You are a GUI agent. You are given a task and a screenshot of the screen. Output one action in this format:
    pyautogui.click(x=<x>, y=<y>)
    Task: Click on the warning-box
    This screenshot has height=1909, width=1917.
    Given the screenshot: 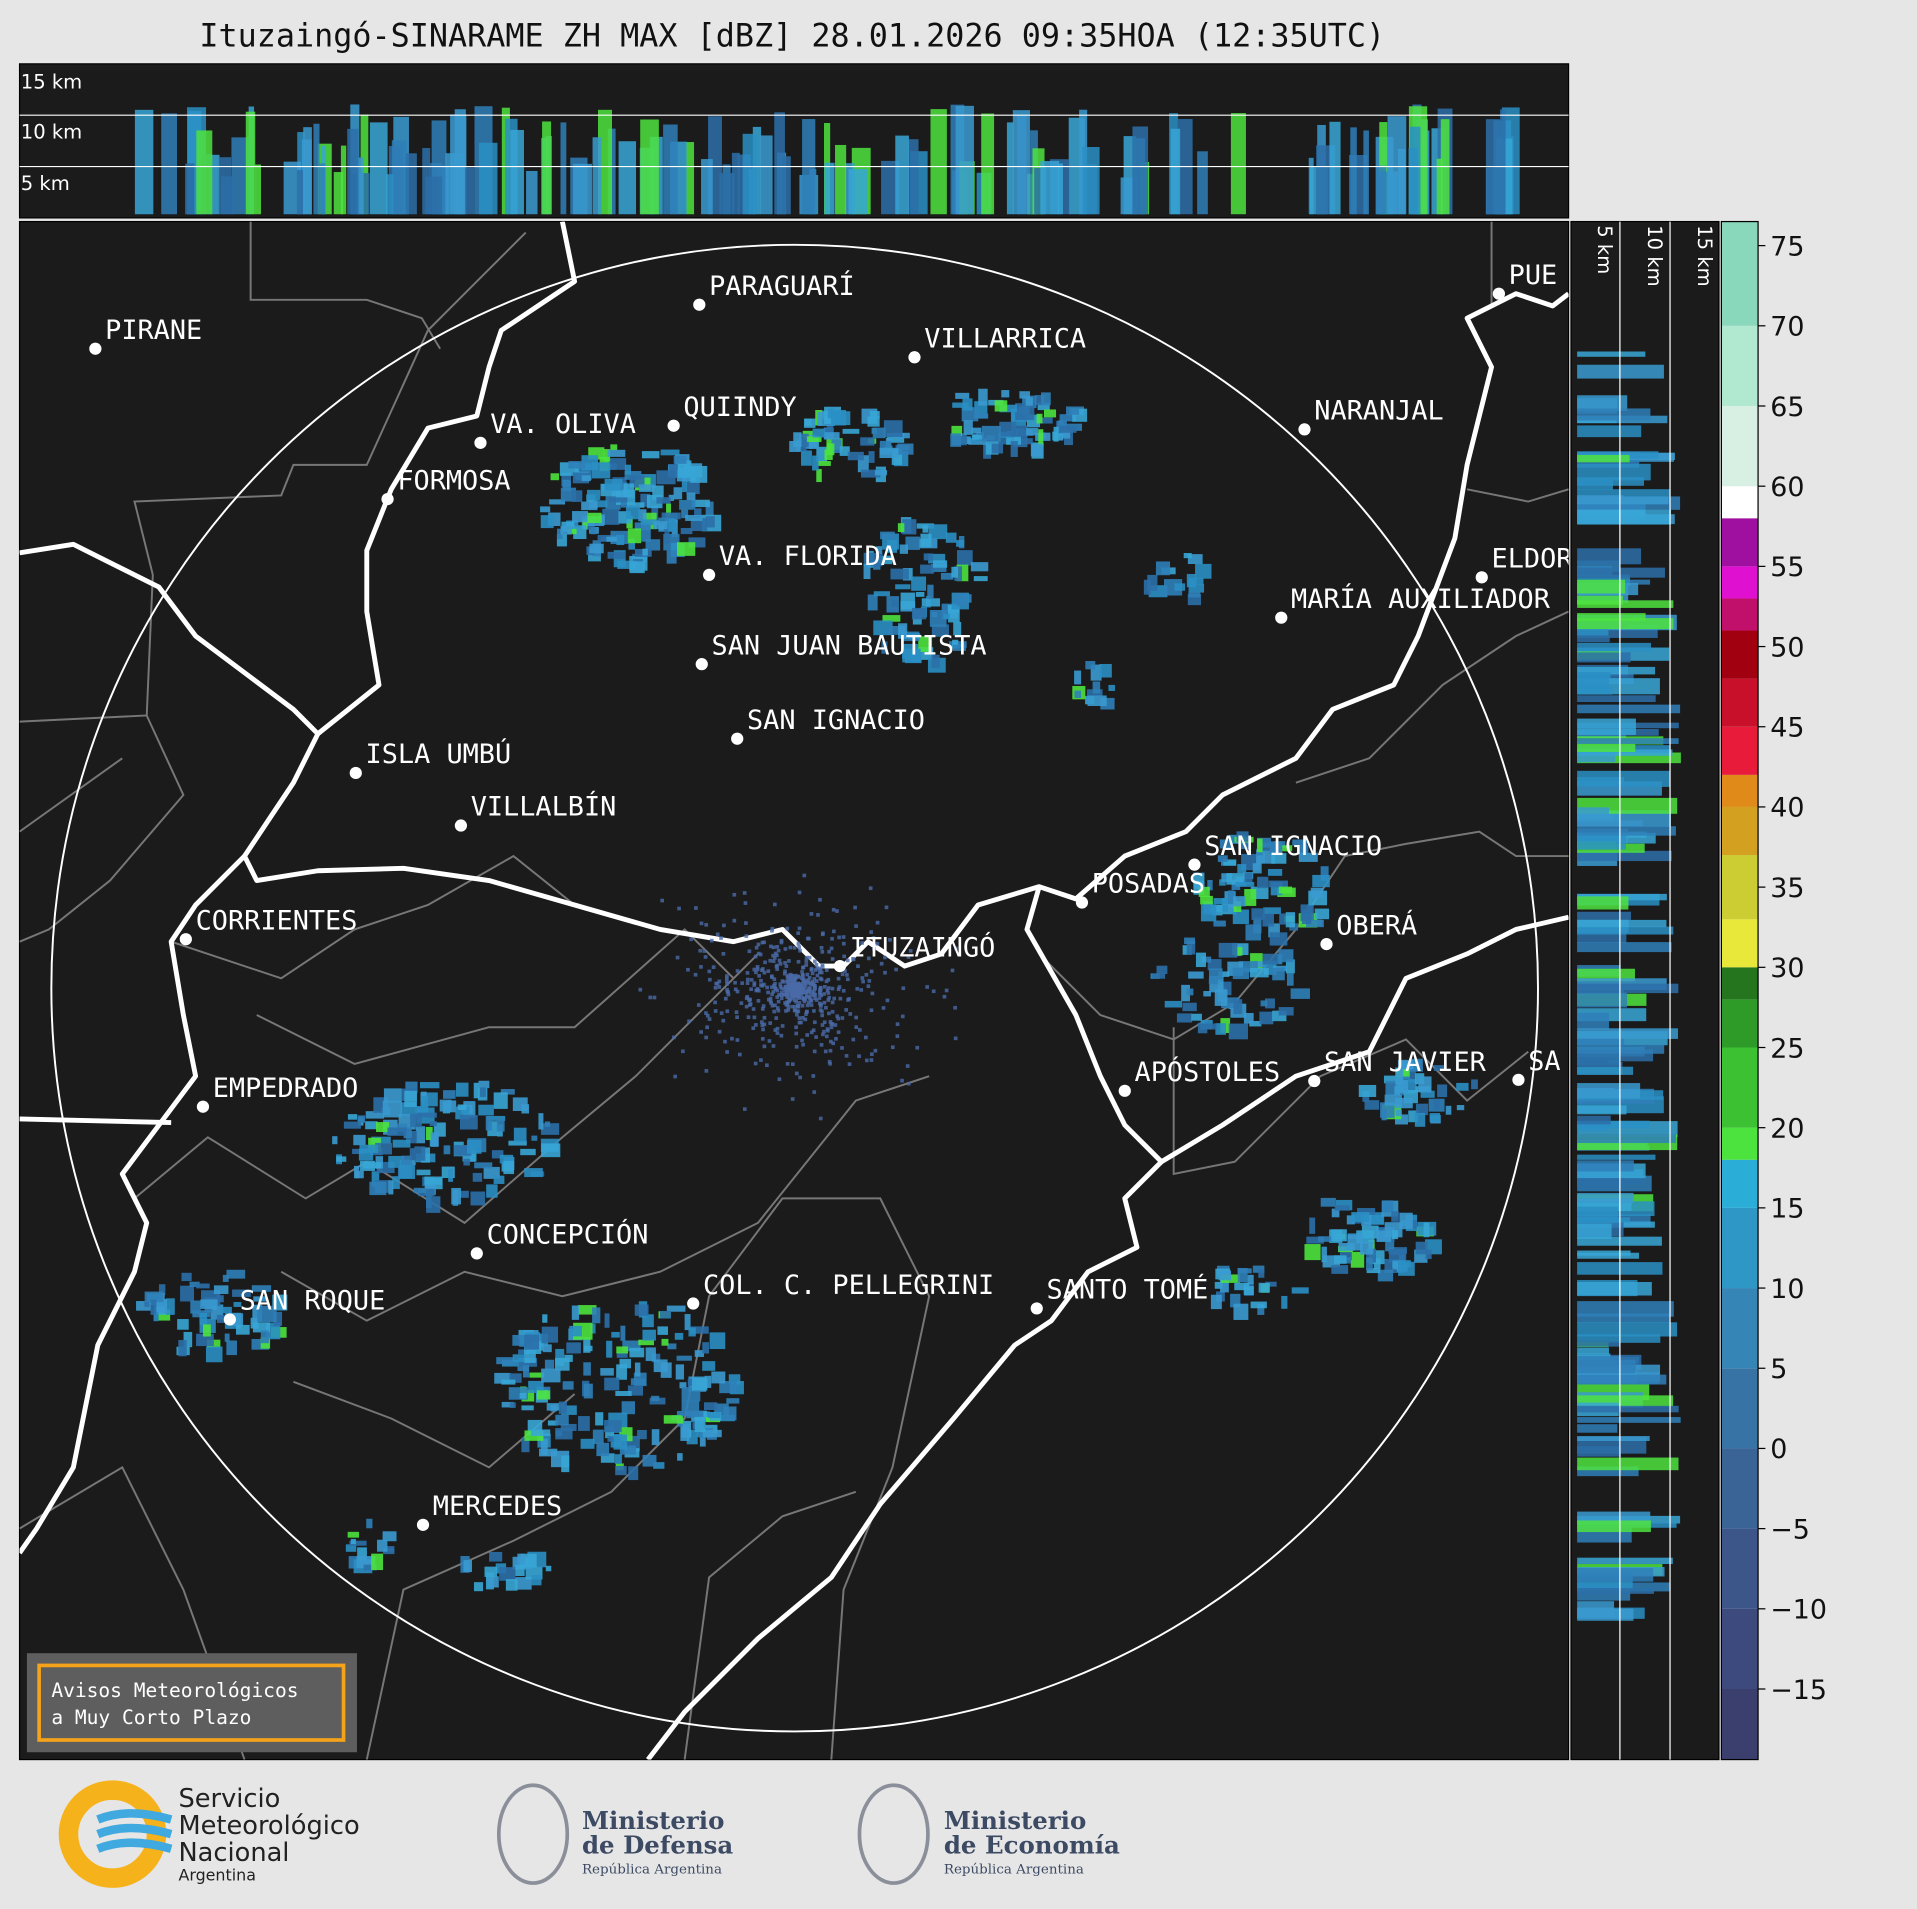 What is the action you would take?
    pyautogui.click(x=191, y=1703)
    